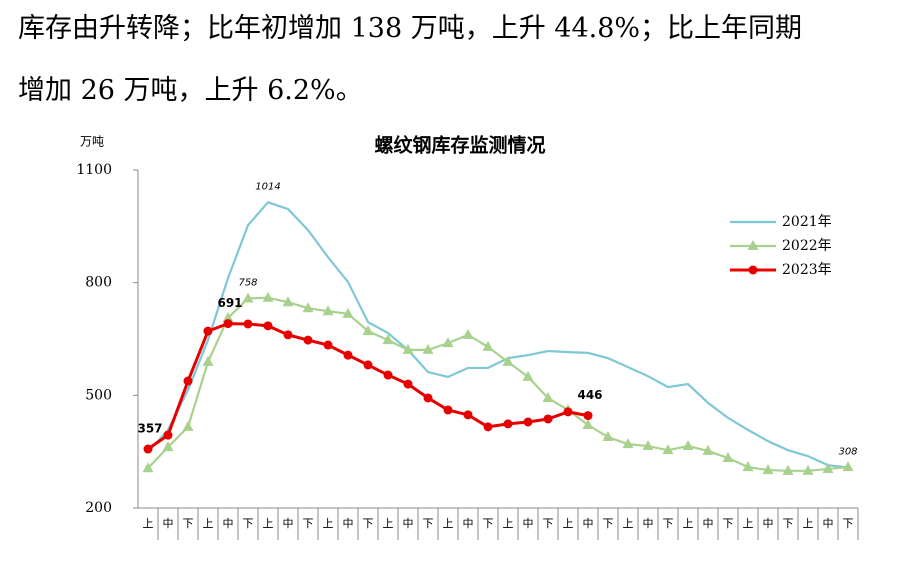 The height and width of the screenshot is (568, 912). I want to click on chart-title: 螺纹钢库存监测情况, so click(459, 145).